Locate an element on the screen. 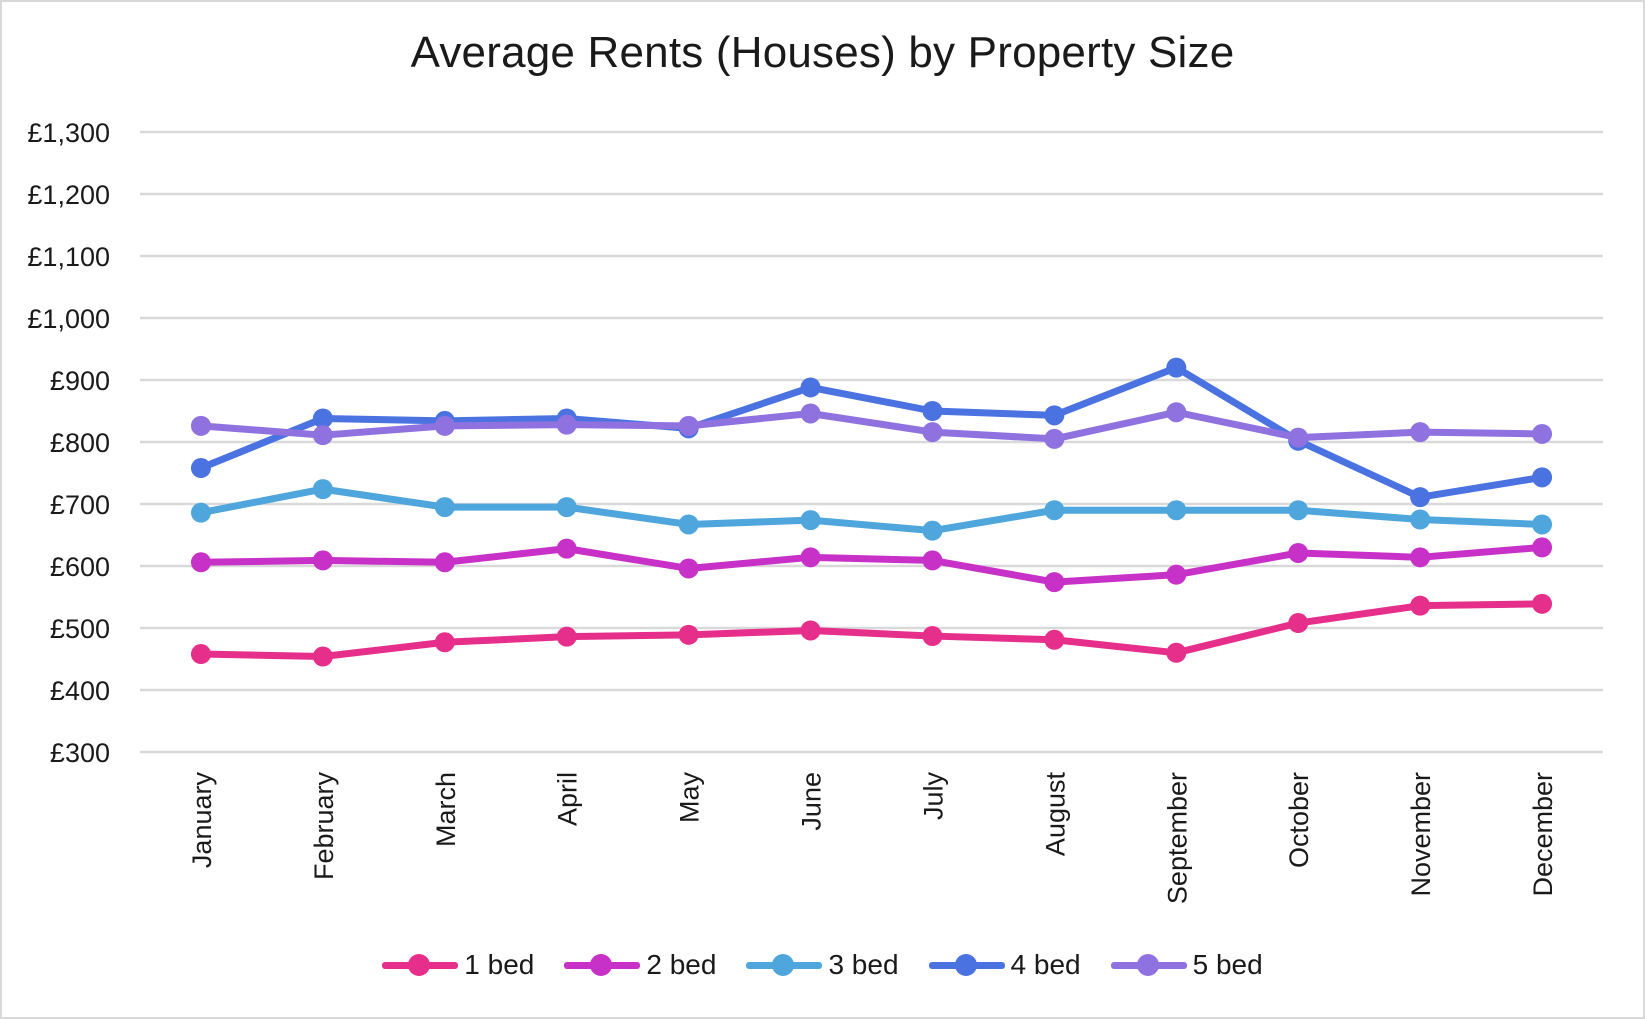 This screenshot has height=1019, width=1645. y-tick-label: £900 is located at coordinates (80, 381).